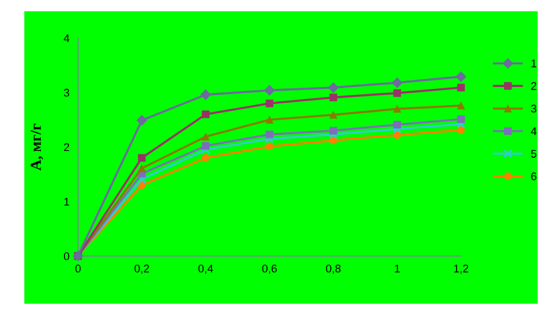 The image size is (551, 326). Describe the element at coordinates (461, 269) in the screenshot. I see `x-tick-label: 1,2` at that location.